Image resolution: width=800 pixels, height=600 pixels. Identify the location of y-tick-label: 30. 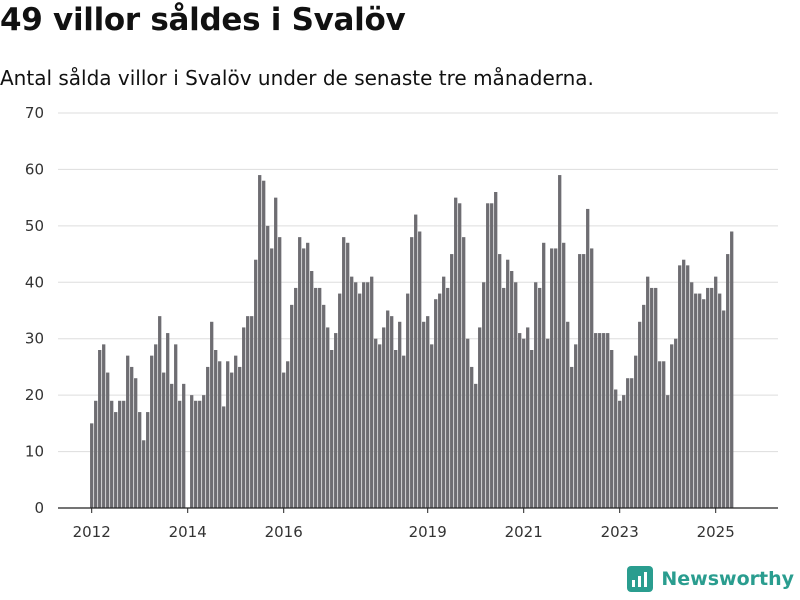
(34, 339).